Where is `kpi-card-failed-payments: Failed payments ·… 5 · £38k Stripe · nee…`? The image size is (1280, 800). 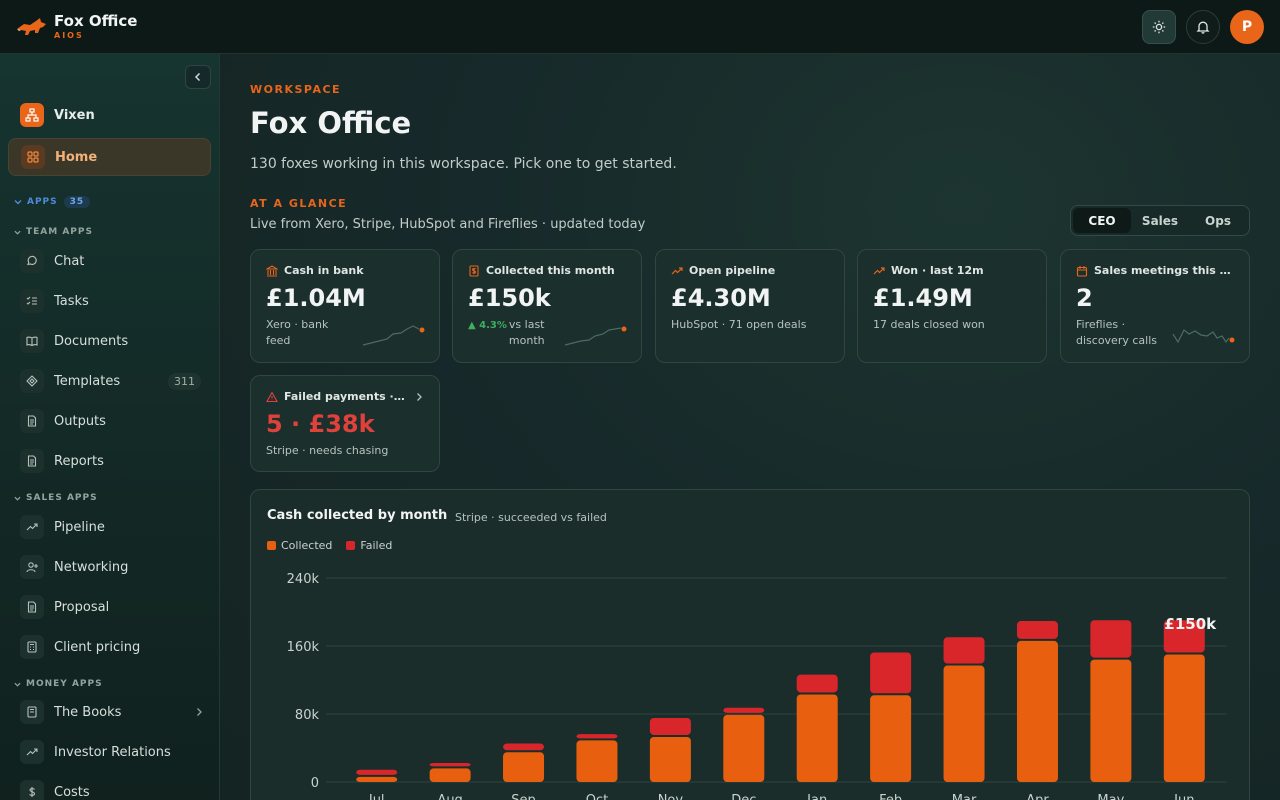
kpi-card-failed-payments: Failed payments ·… 5 · £38k Stripe · nee… is located at coordinates (345, 423).